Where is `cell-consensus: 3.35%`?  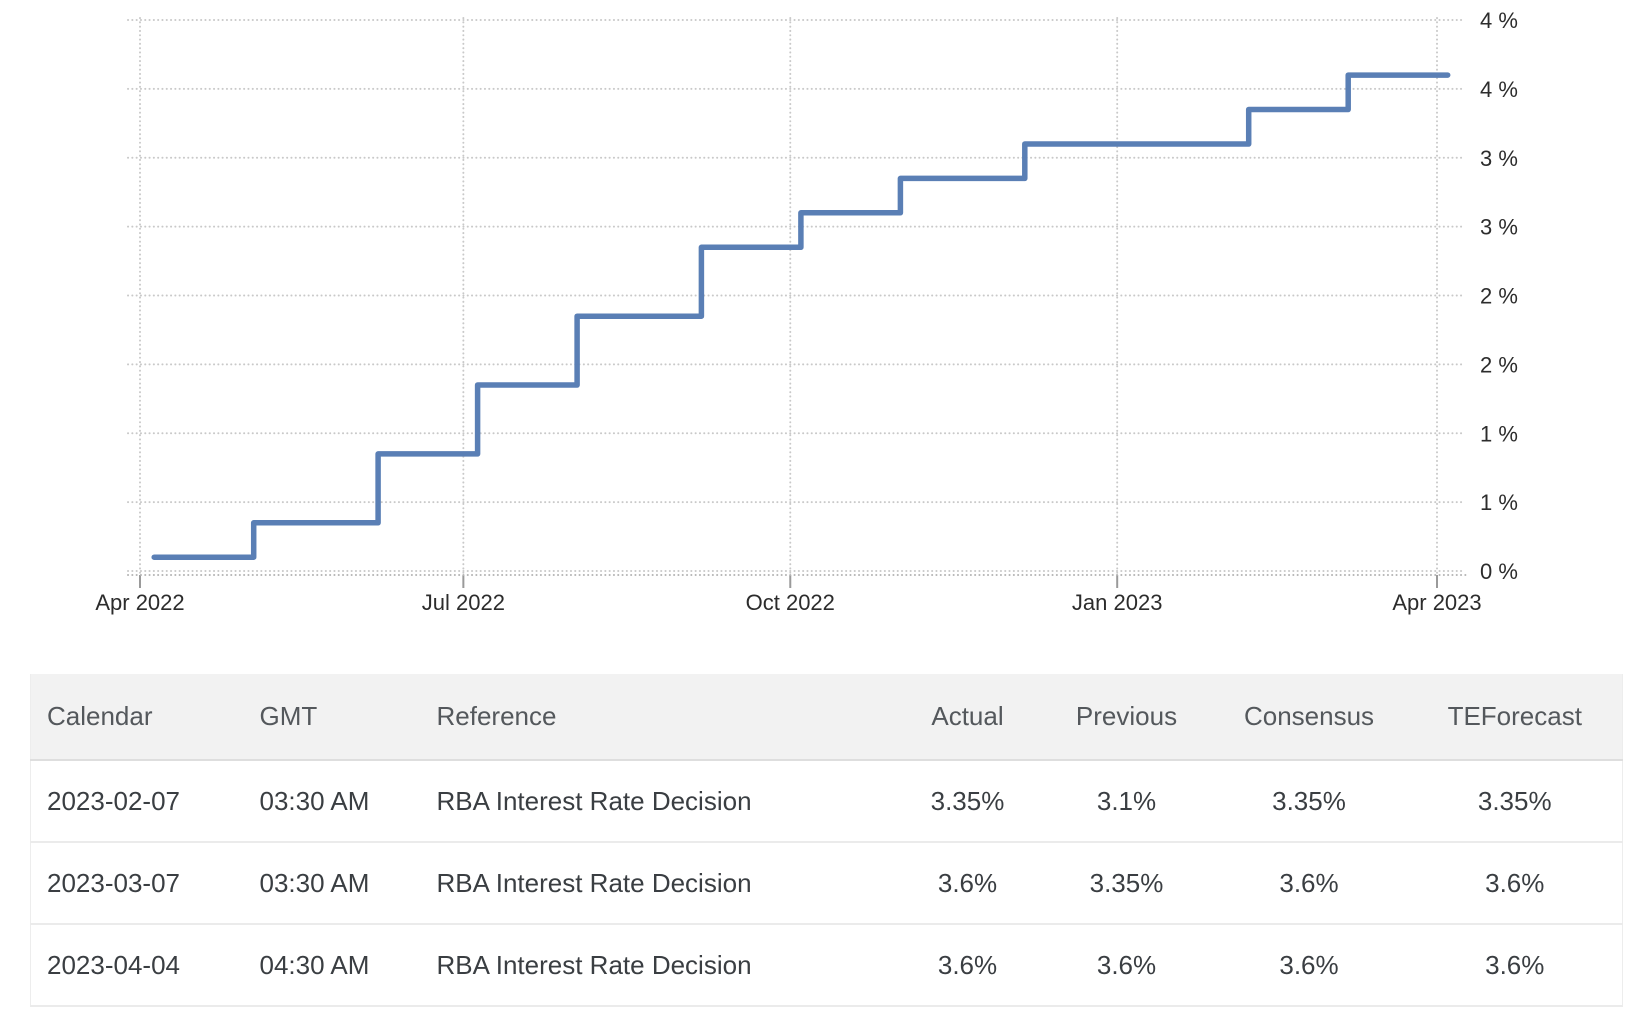
cell-consensus: 3.35% is located at coordinates (1309, 801).